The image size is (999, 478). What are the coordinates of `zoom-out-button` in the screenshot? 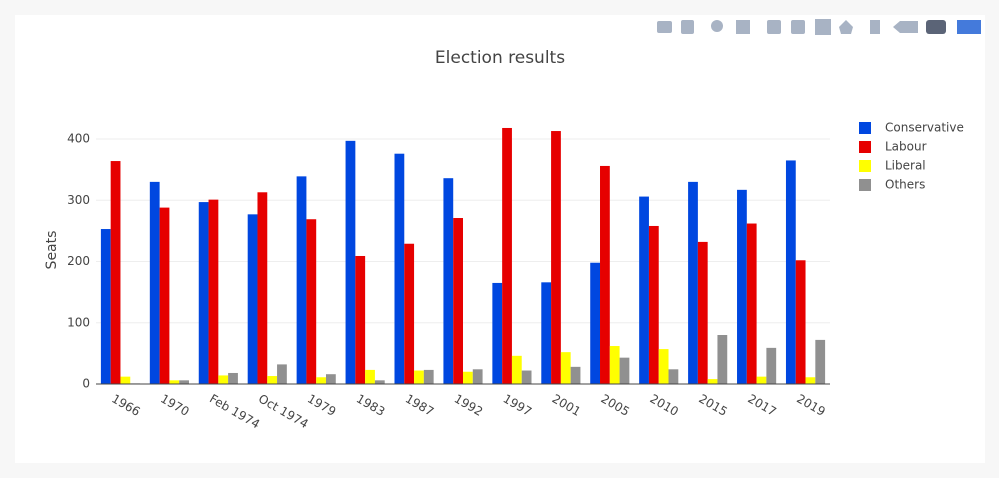 It's located at (798, 27).